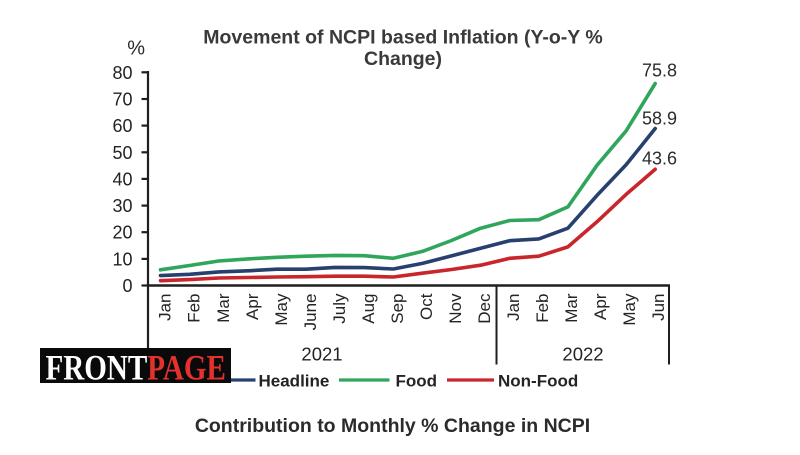 The width and height of the screenshot is (800, 455). Describe the element at coordinates (426, 306) in the screenshot. I see `svg-text: Oct` at that location.